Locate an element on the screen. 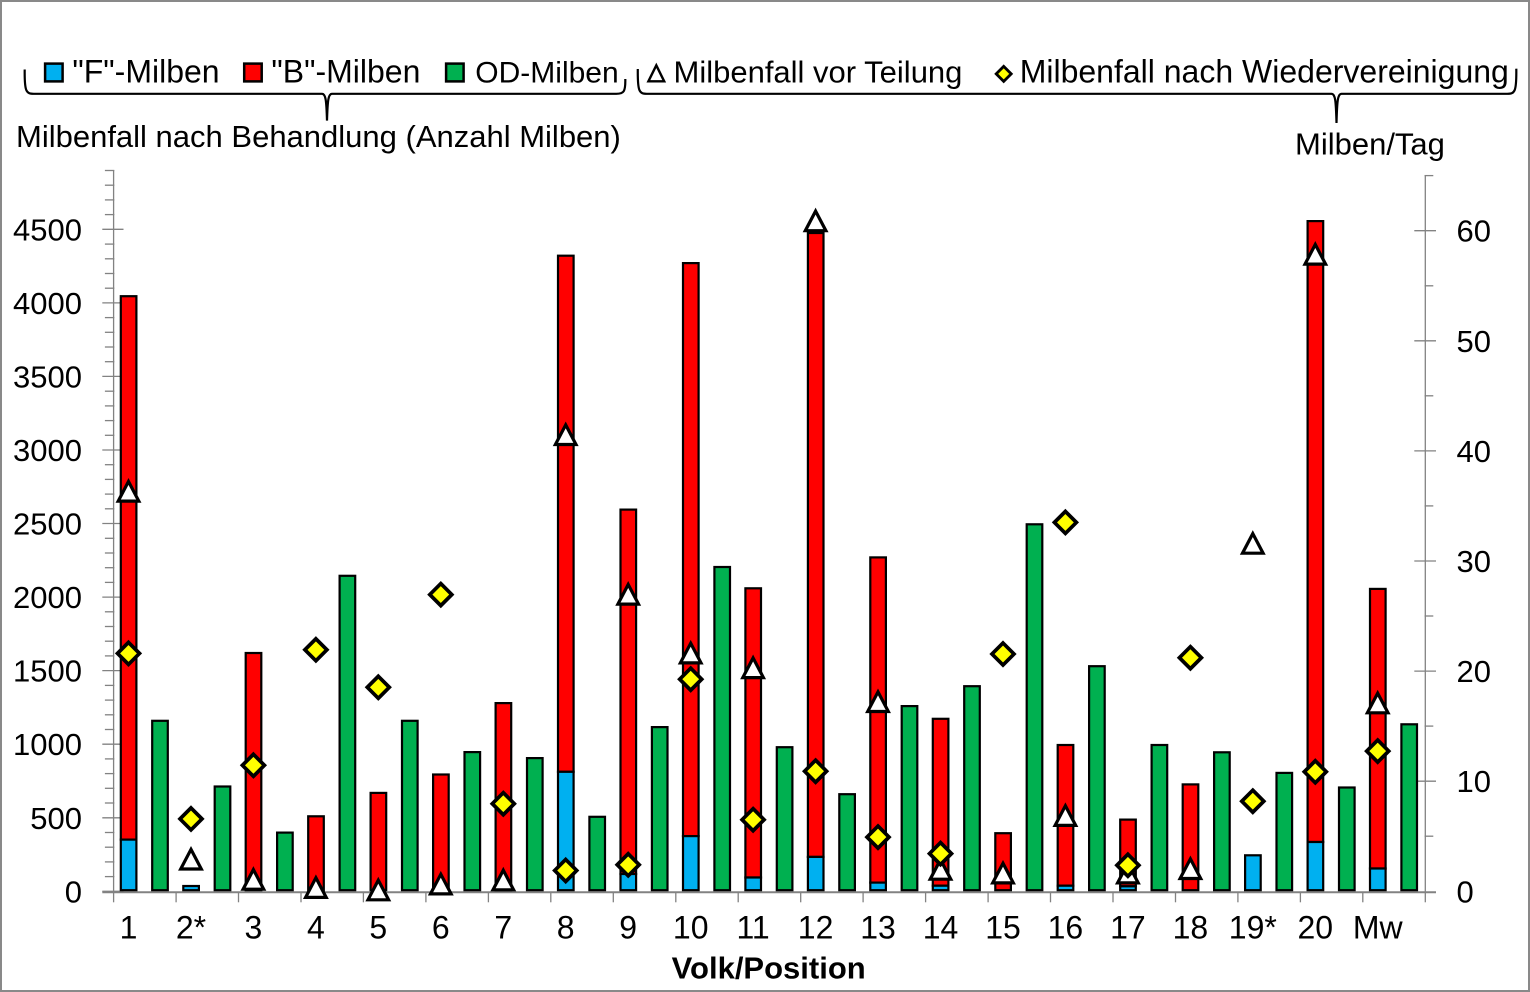 Image resolution: width=1530 pixels, height=992 pixels. svg-text: 500 is located at coordinates (56, 818).